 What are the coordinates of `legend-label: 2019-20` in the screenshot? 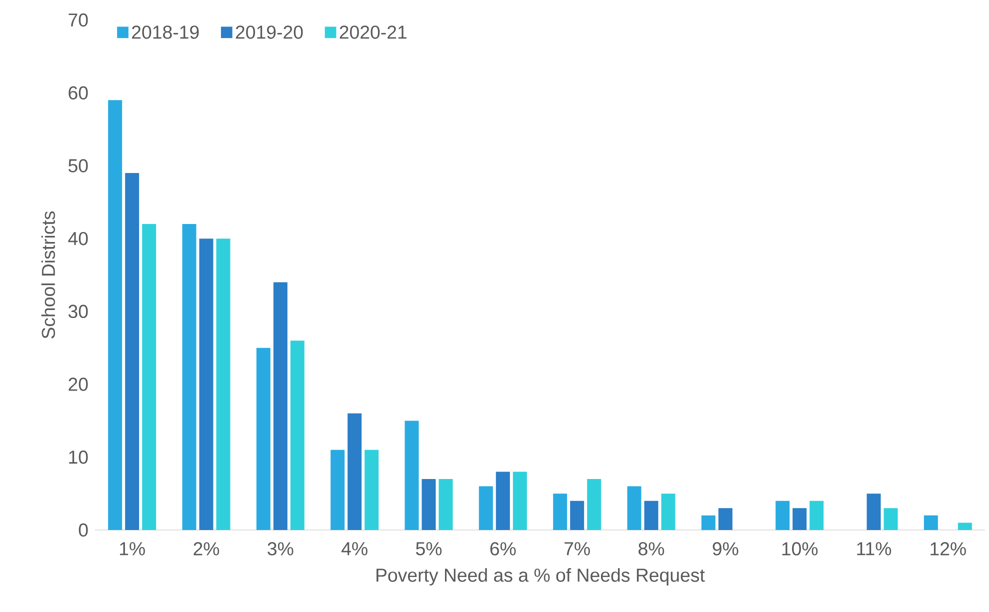 It's located at (269, 32).